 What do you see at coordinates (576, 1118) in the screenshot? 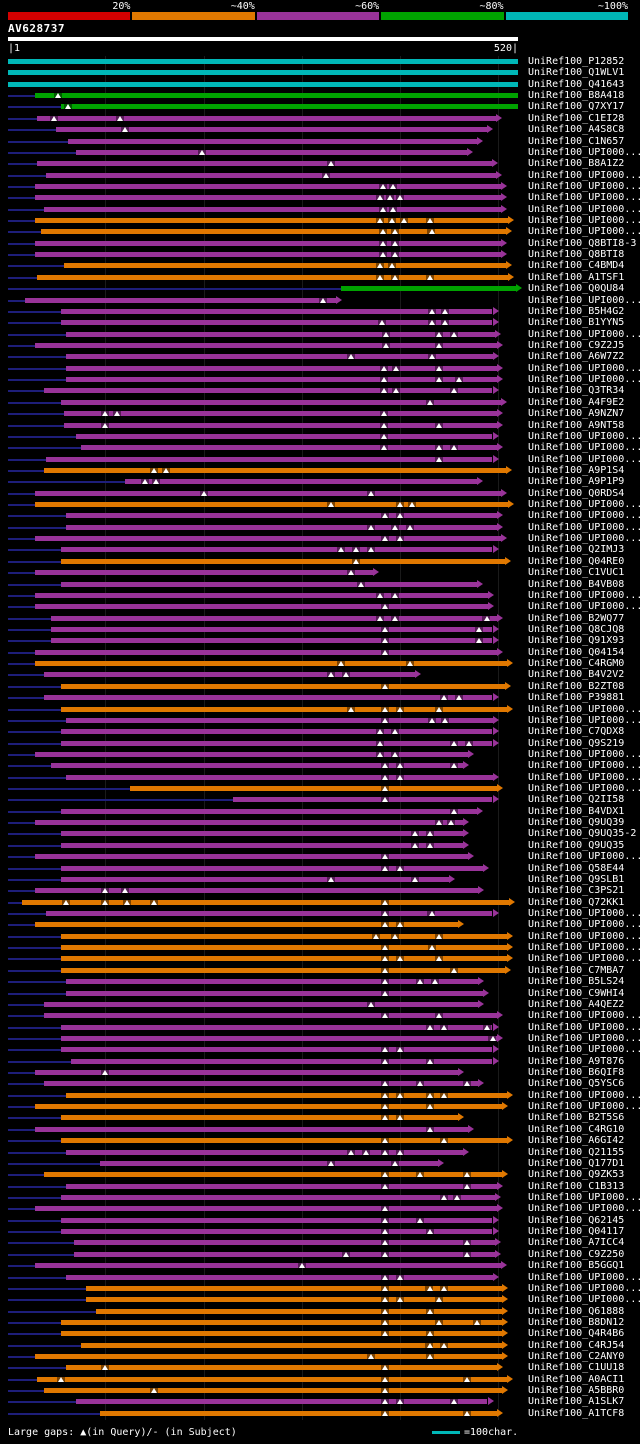
I see `hit-label: UniRef100_B2T5S6` at bounding box center [576, 1118].